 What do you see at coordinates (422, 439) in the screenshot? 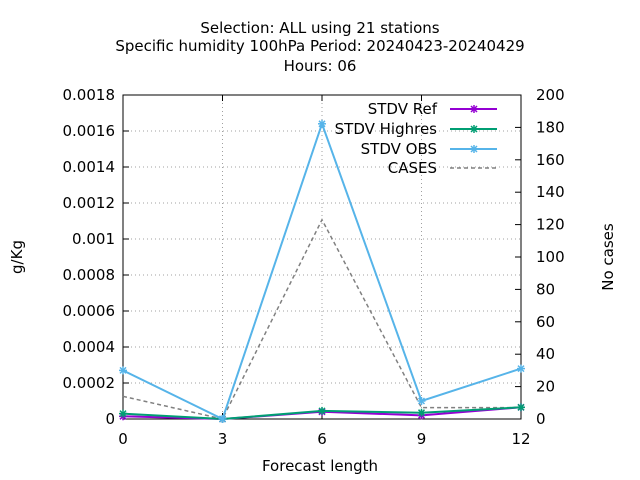
I see `x-tick-label: 9` at bounding box center [422, 439].